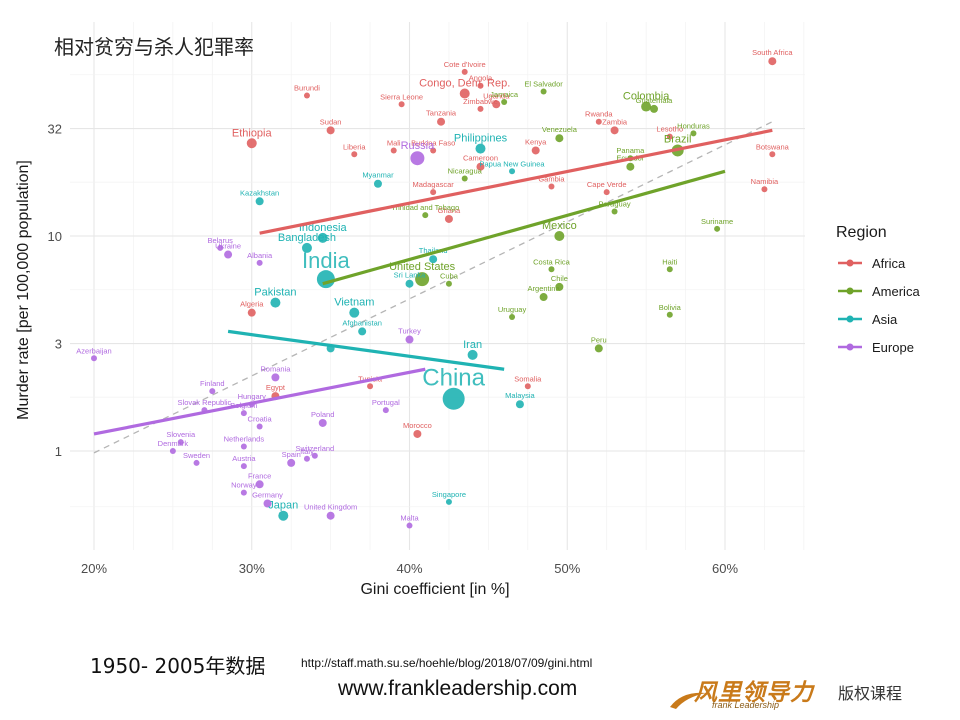  What do you see at coordinates (354, 303) in the screenshot?
I see `point-label: Vietnam` at bounding box center [354, 303].